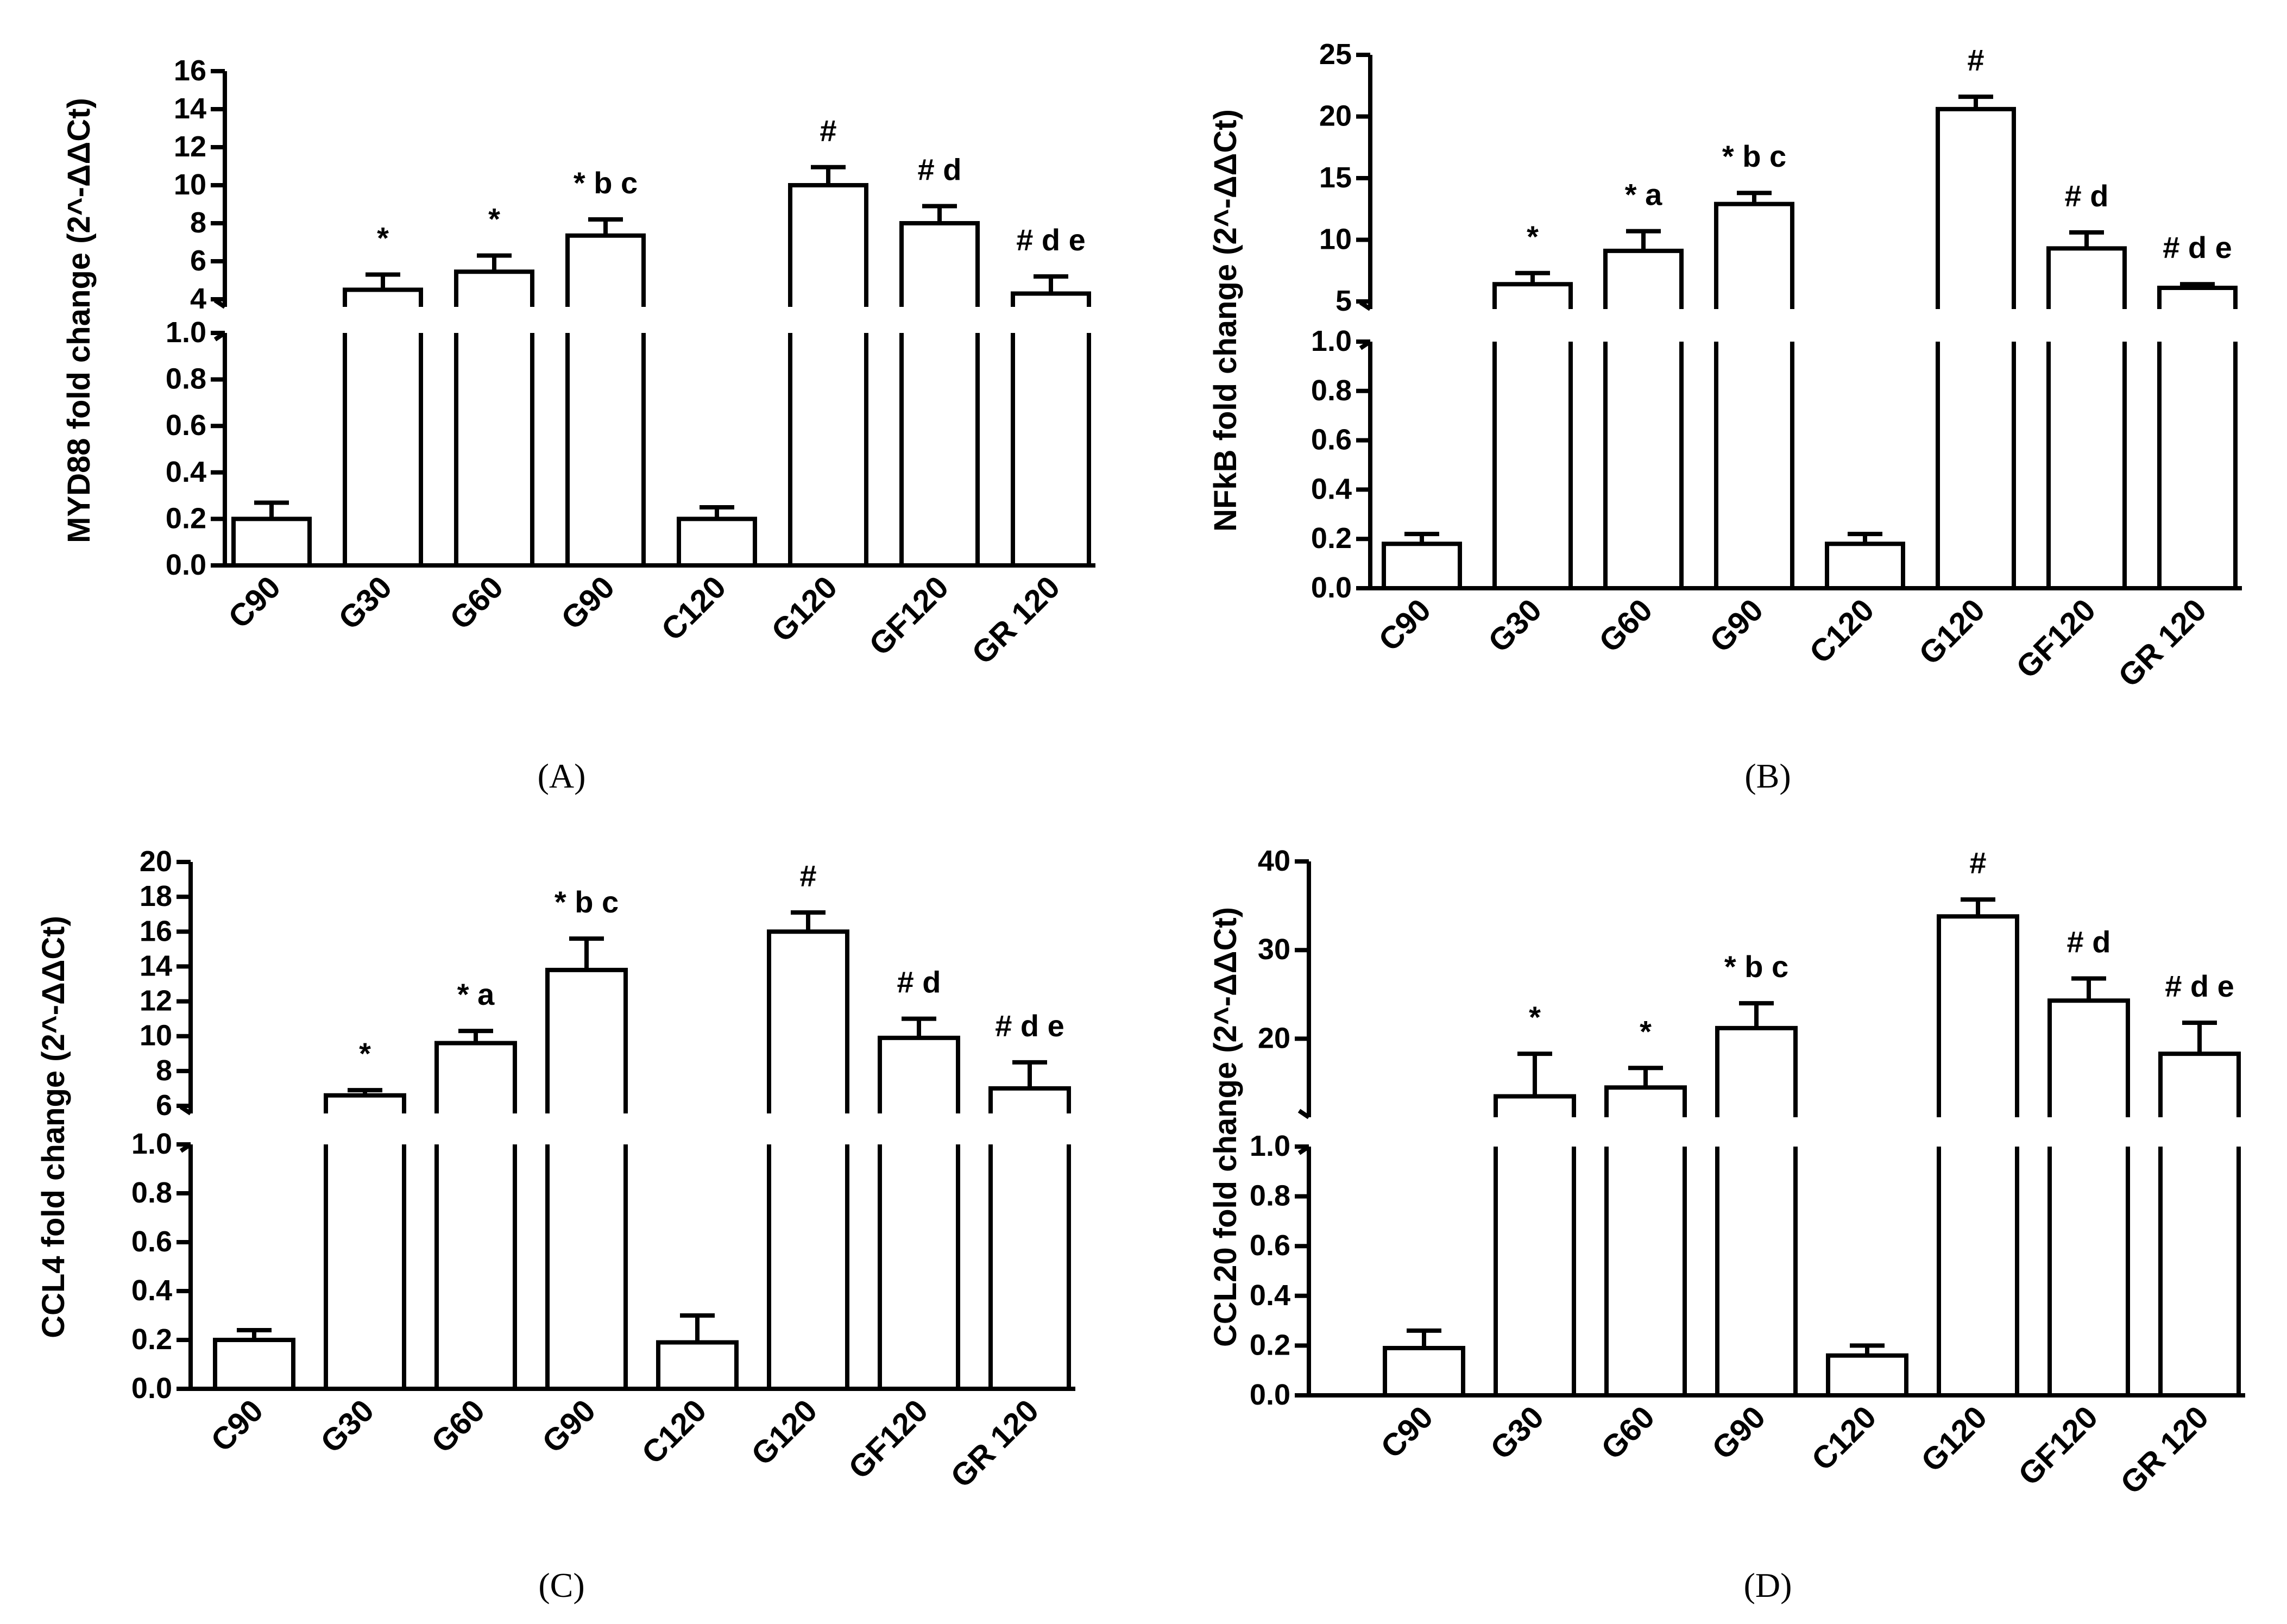  What do you see at coordinates (1335, 239) in the screenshot?
I see `y-tick-label: 10` at bounding box center [1335, 239].